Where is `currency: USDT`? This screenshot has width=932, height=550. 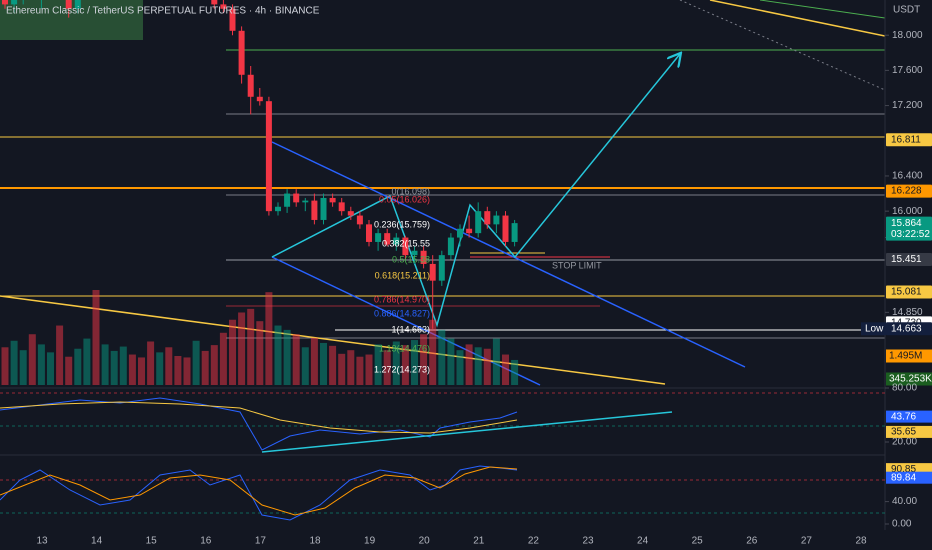
currency: USDT is located at coordinates (906, 10).